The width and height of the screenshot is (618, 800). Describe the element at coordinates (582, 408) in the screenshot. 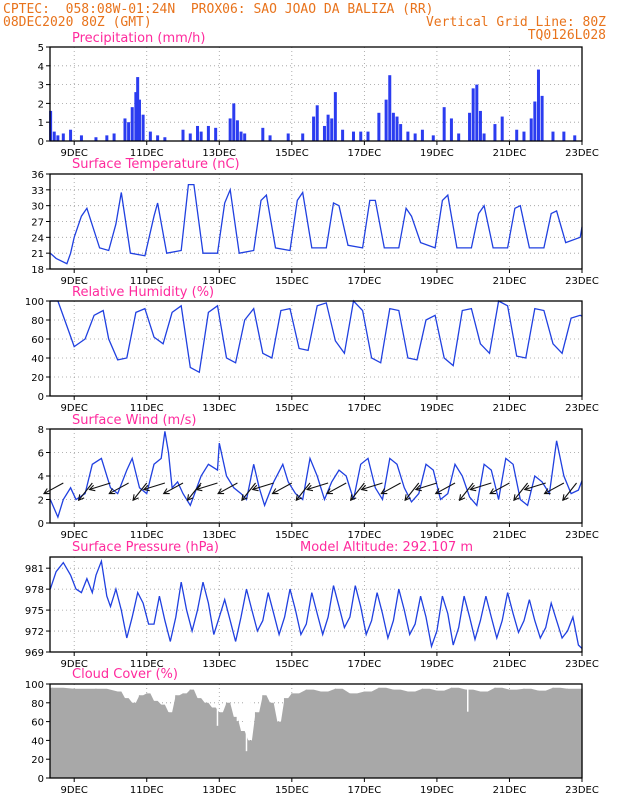

I see `xtick-label: 23DEC` at that location.